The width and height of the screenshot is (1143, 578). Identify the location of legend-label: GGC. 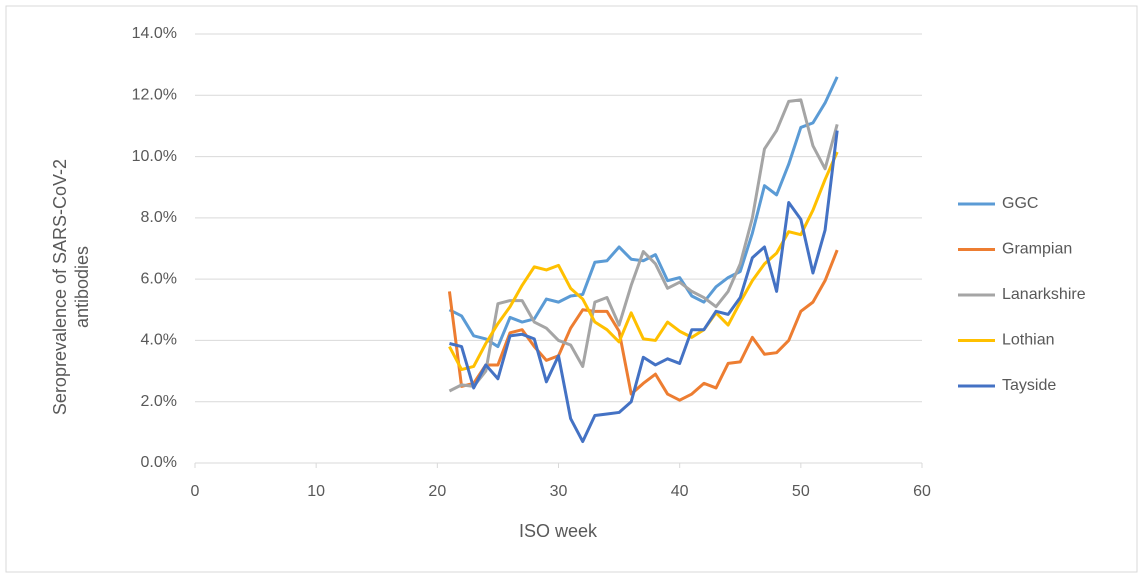
(1020, 203).